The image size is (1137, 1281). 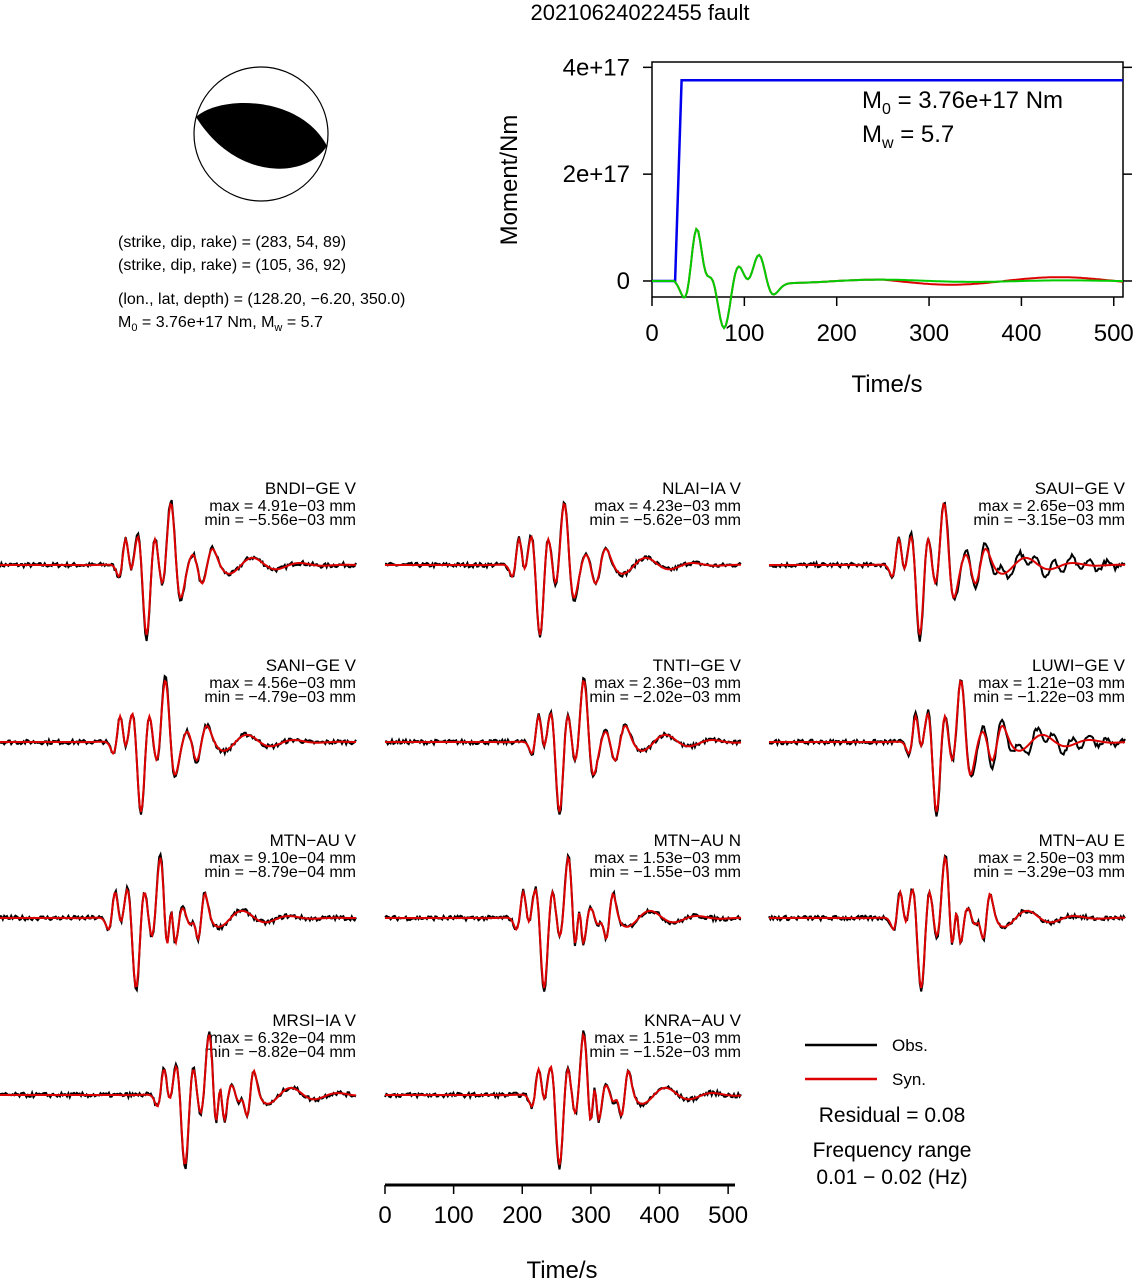 I want to click on moment-mw-annotation: Mw = 5.7, so click(x=908, y=136).